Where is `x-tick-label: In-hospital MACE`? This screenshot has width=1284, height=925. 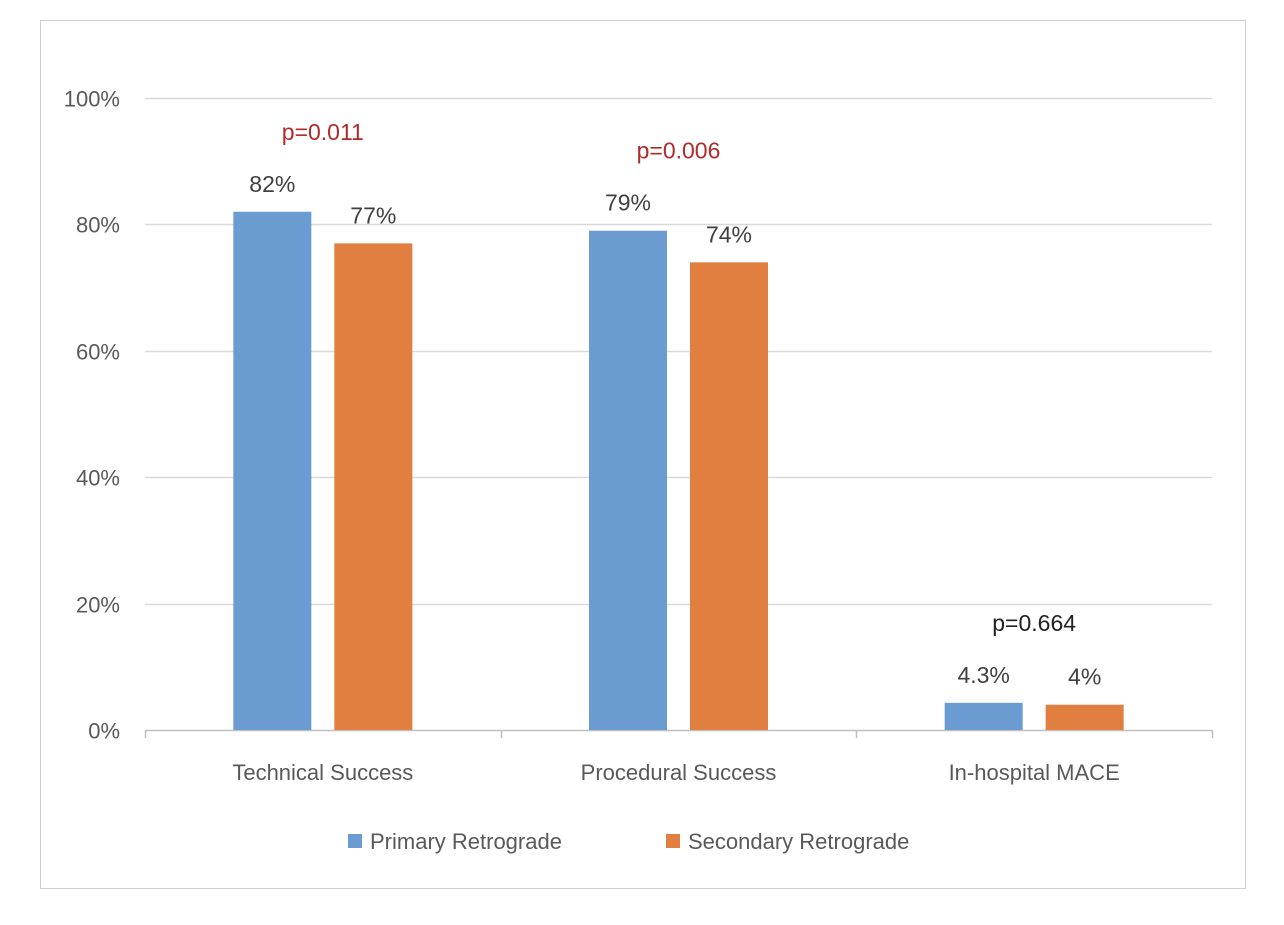
x-tick-label: In-hospital MACE is located at coordinates (1034, 772).